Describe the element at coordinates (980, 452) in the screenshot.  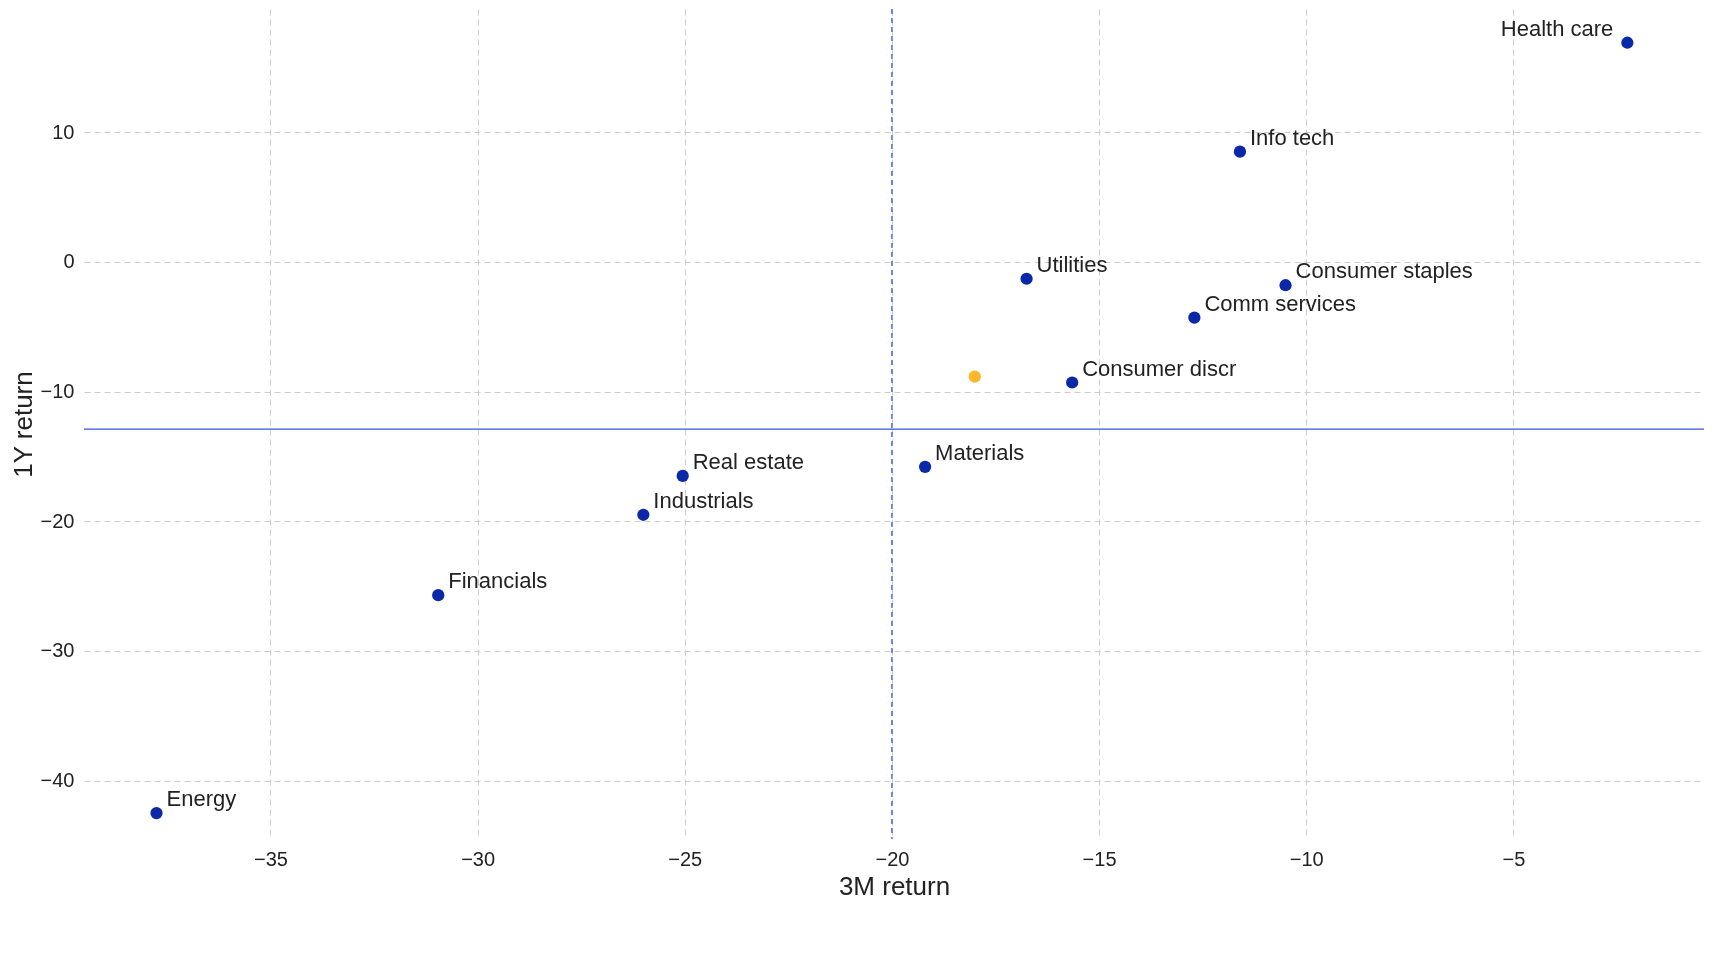
I see `annotation: Materials` at that location.